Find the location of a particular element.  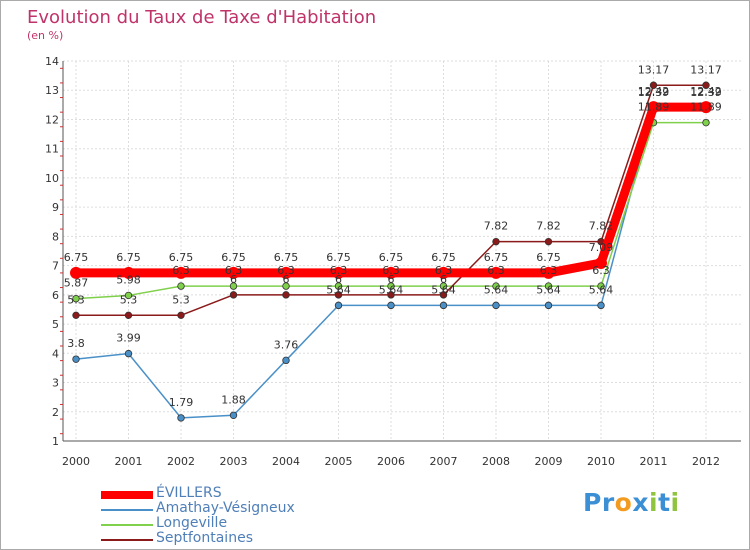

logo-letter: x is located at coordinates (640, 502).